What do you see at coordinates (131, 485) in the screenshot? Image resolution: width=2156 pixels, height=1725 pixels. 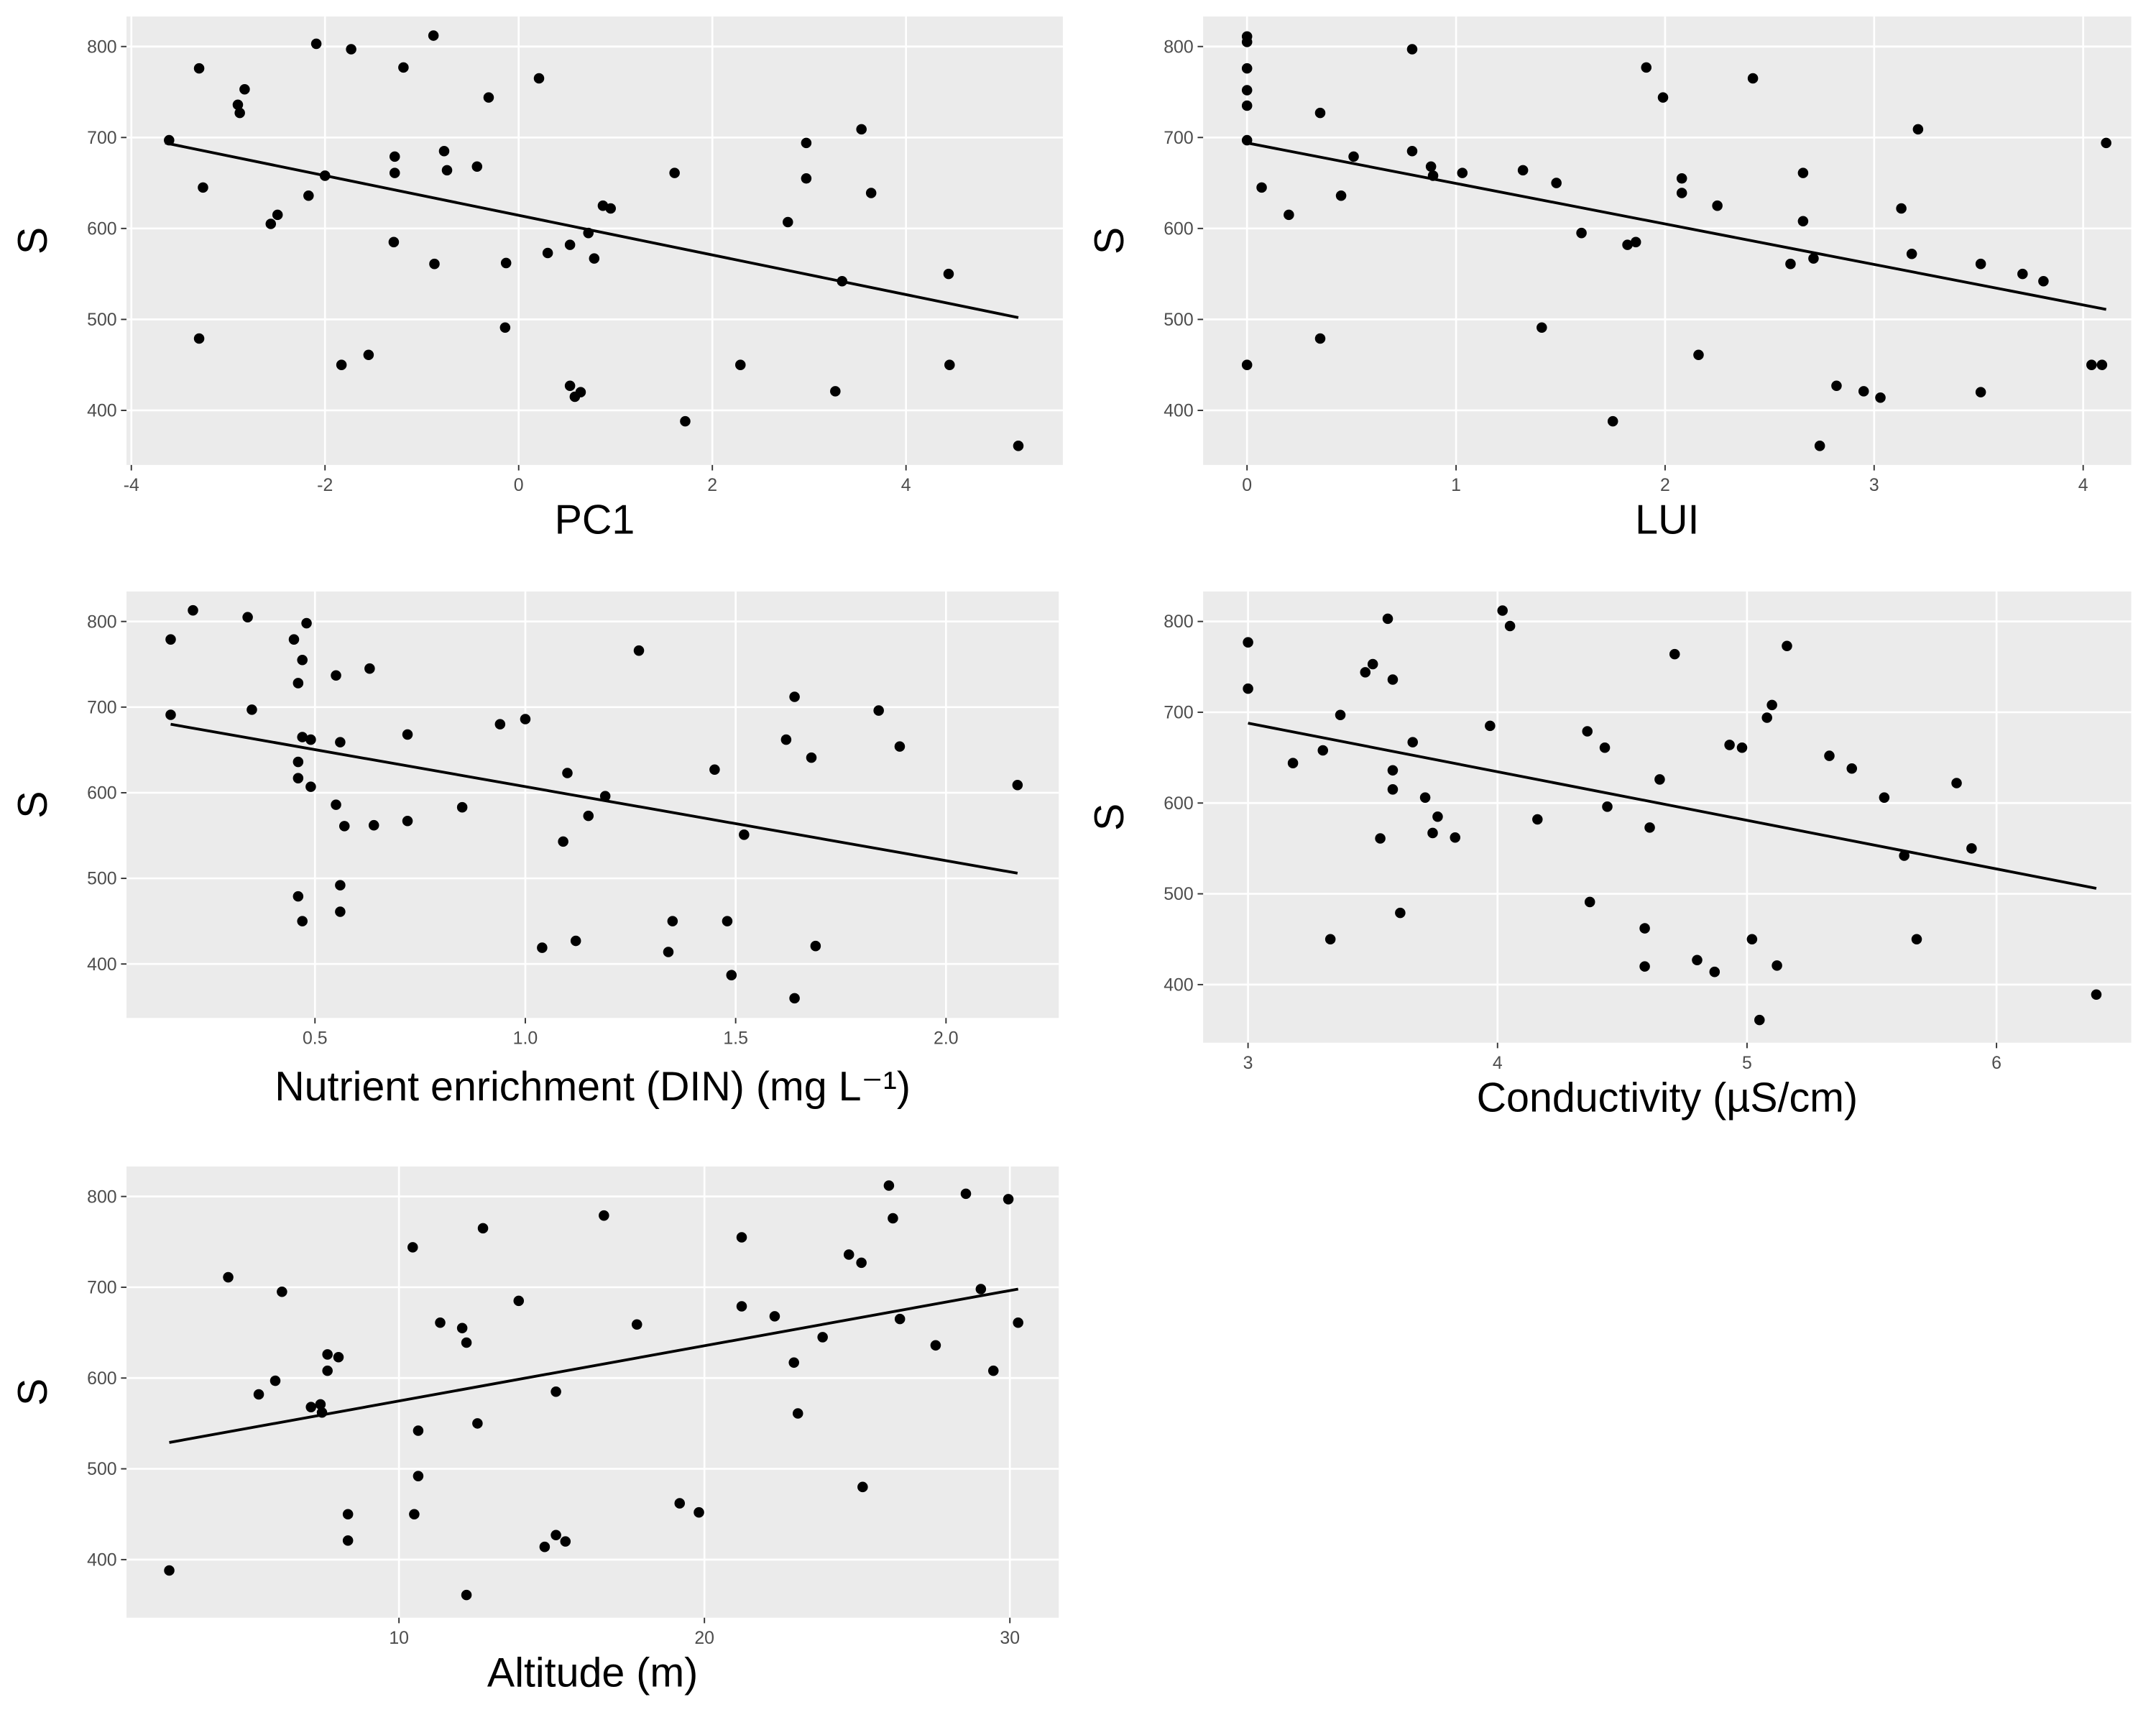 I see `x-tick-label: -4` at bounding box center [131, 485].